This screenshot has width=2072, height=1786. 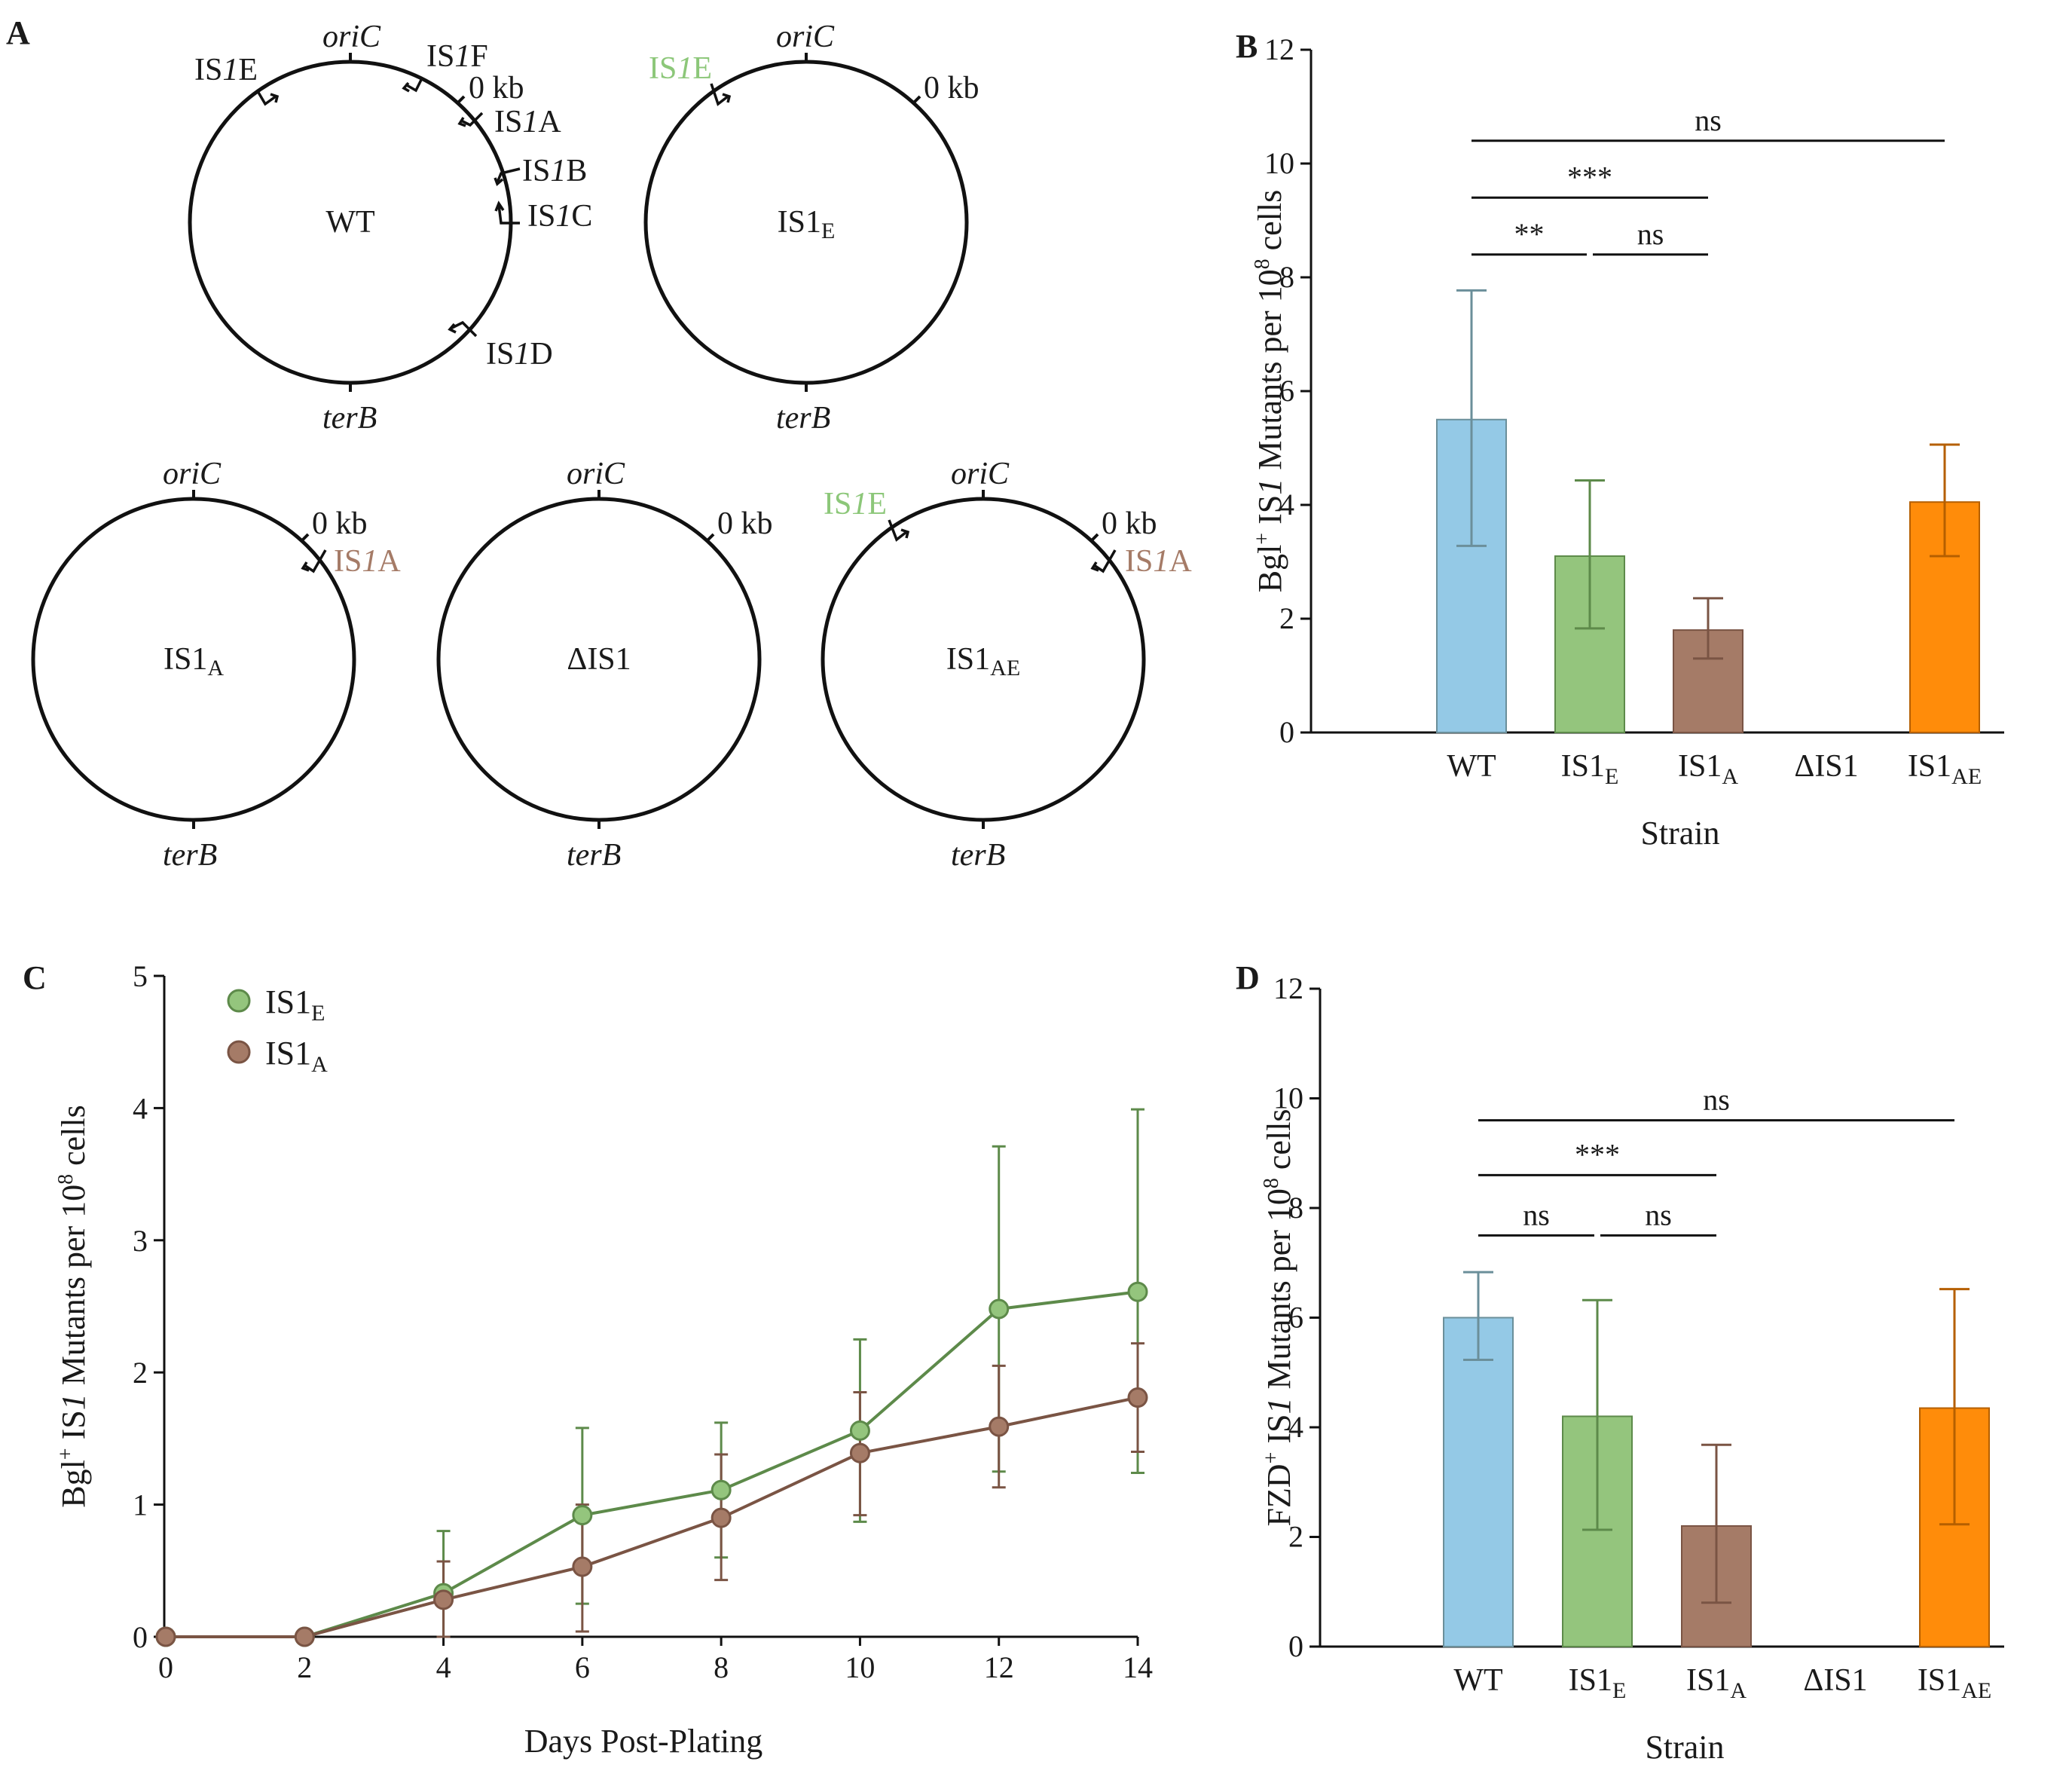 What do you see at coordinates (35, 977) in the screenshot?
I see `panel-c-label: C` at bounding box center [35, 977].